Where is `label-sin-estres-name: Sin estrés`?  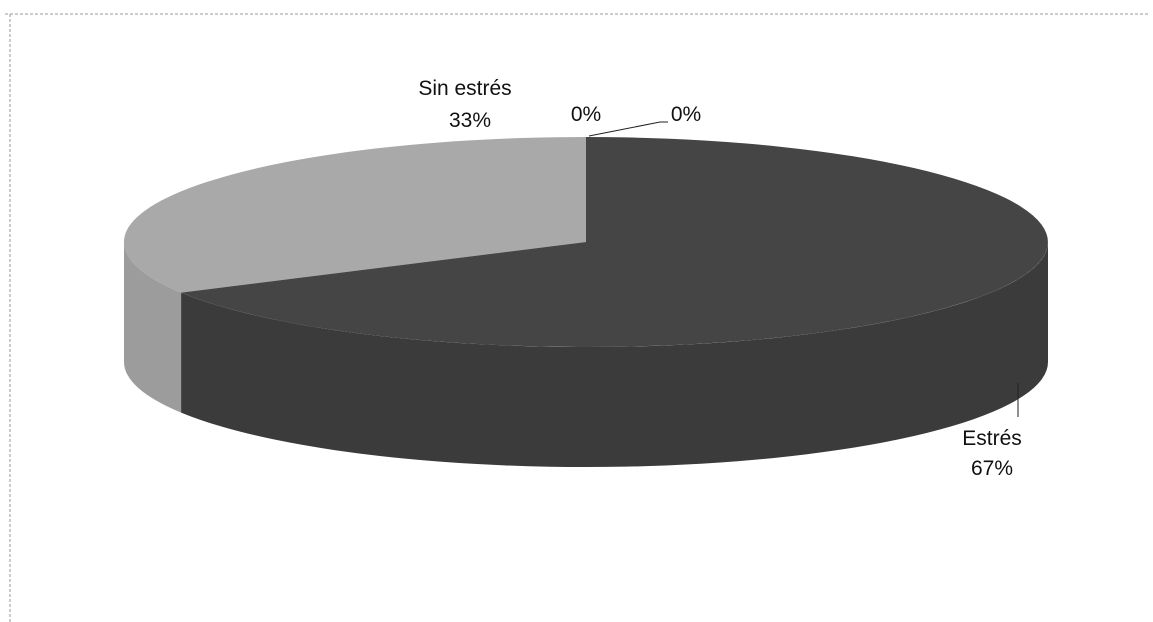
label-sin-estres-name: Sin estrés is located at coordinates (464, 88).